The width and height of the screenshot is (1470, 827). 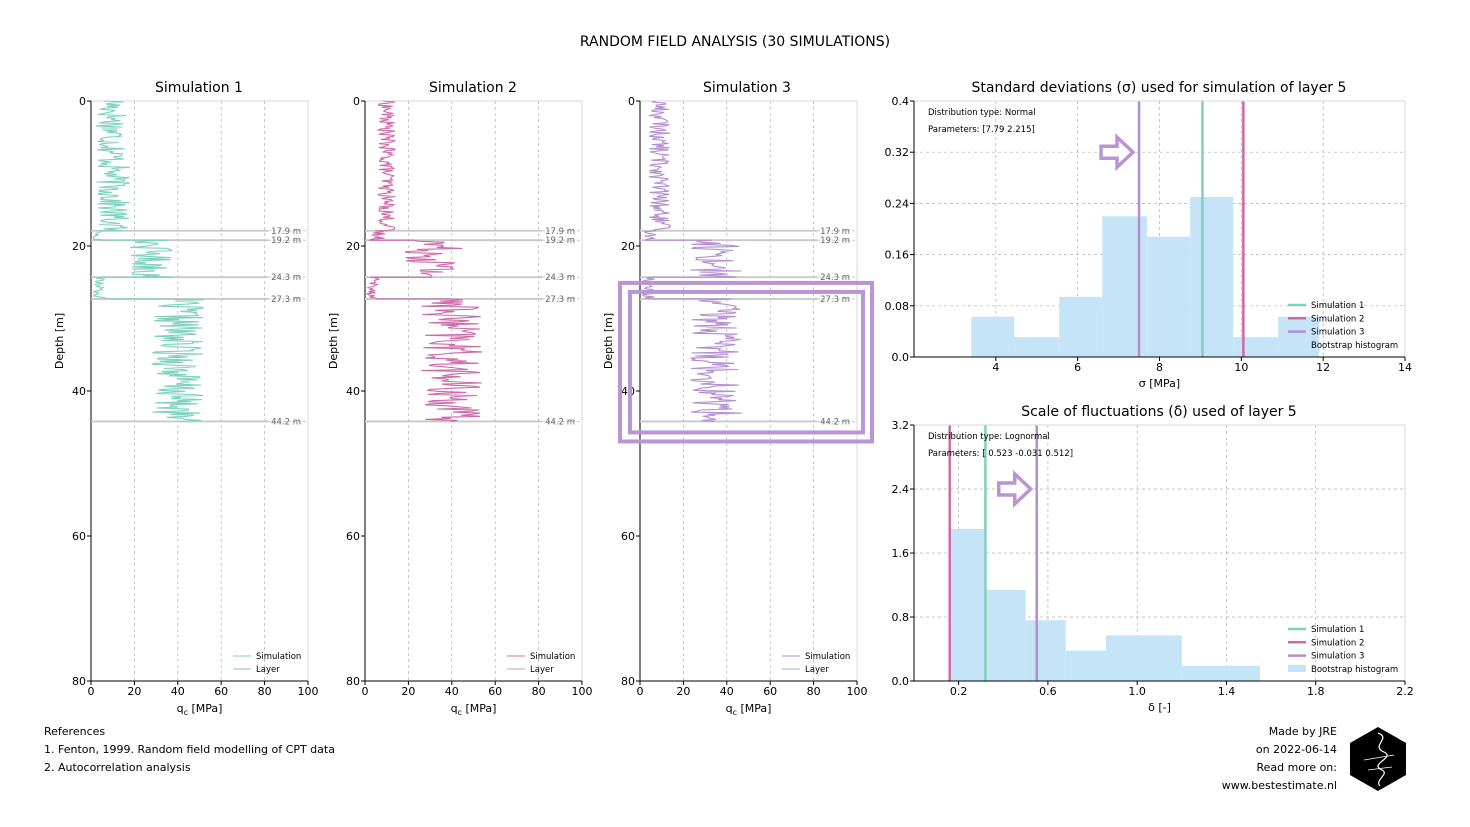 I want to click on arrow-marker, so click(x=1015, y=489).